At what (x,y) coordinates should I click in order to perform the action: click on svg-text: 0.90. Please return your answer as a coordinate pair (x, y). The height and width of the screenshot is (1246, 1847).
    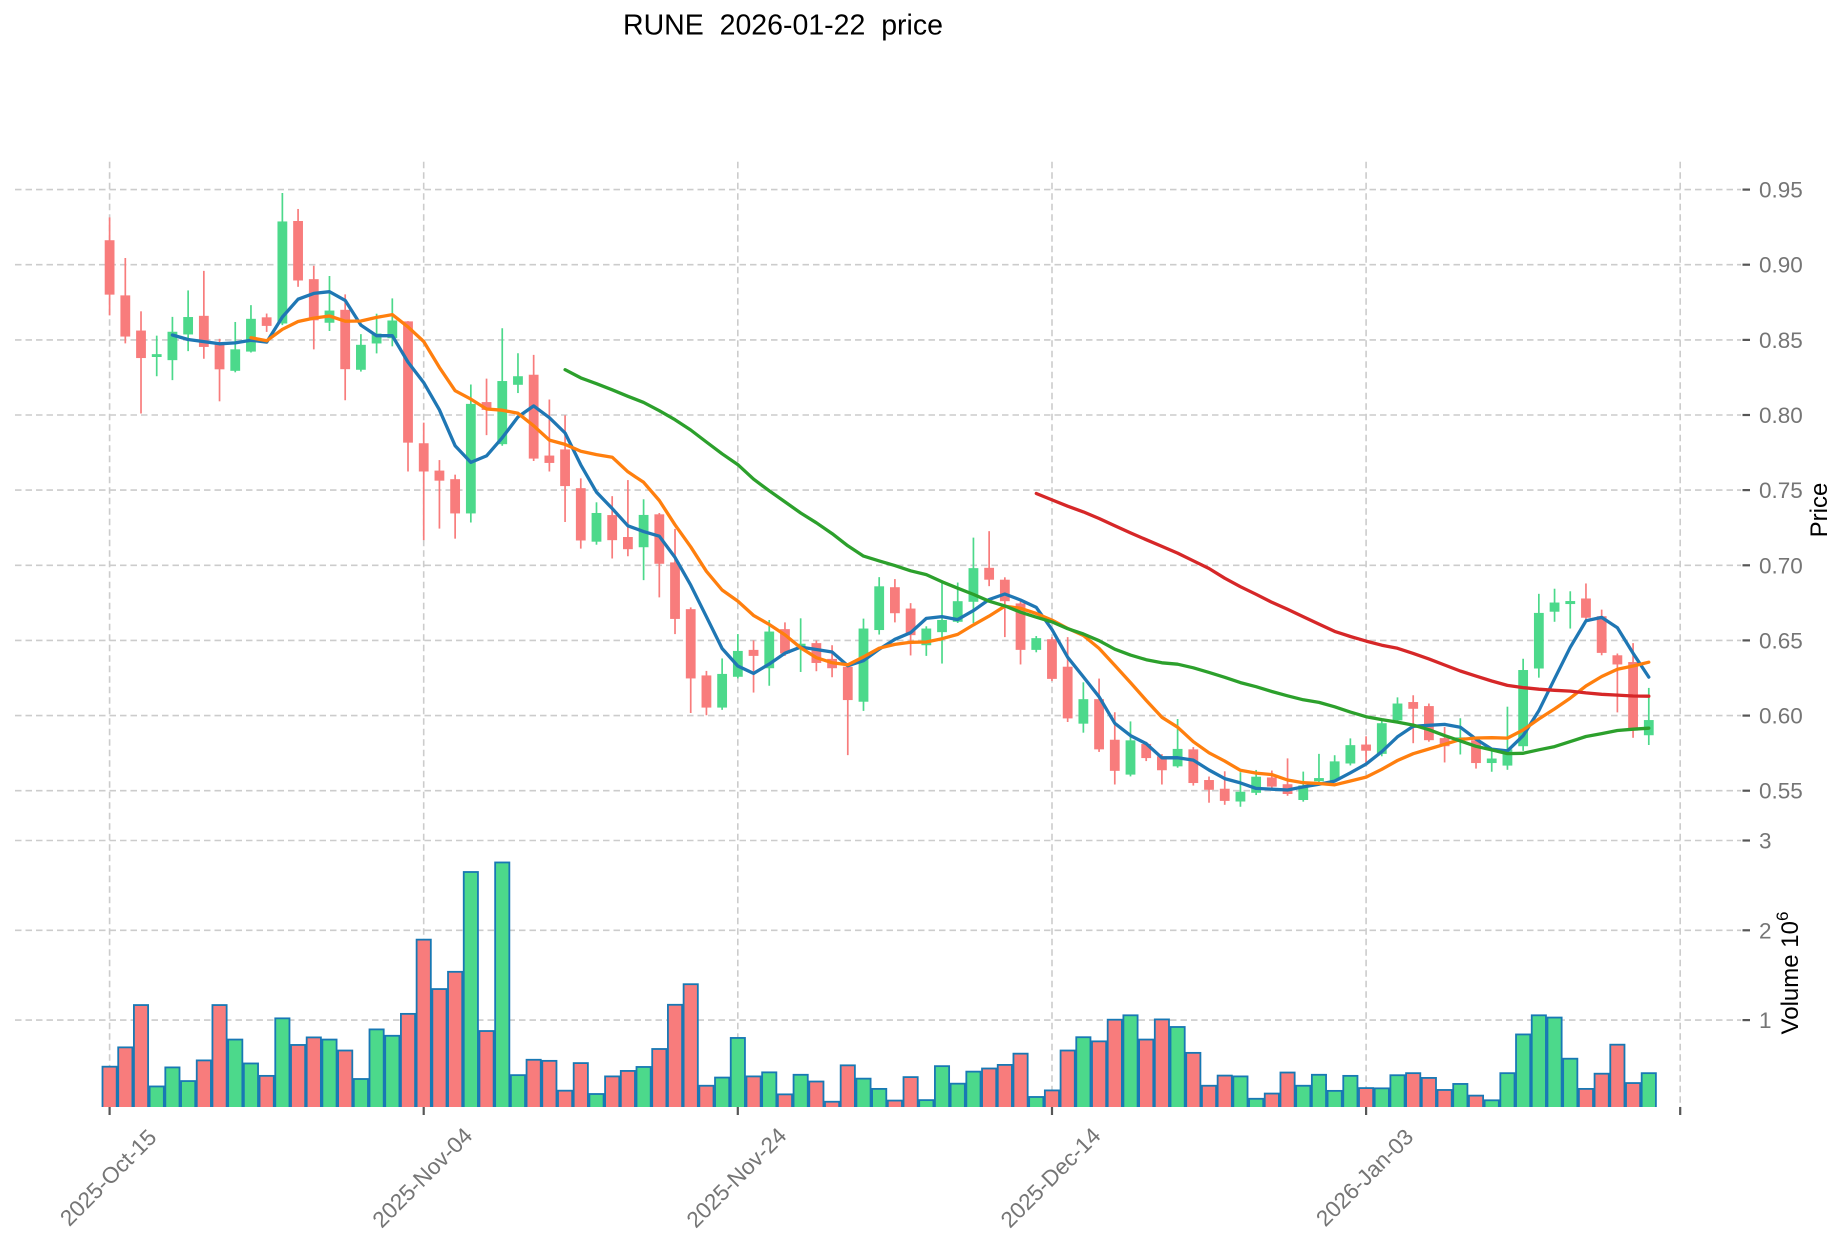
    Looking at the image, I should click on (1781, 265).